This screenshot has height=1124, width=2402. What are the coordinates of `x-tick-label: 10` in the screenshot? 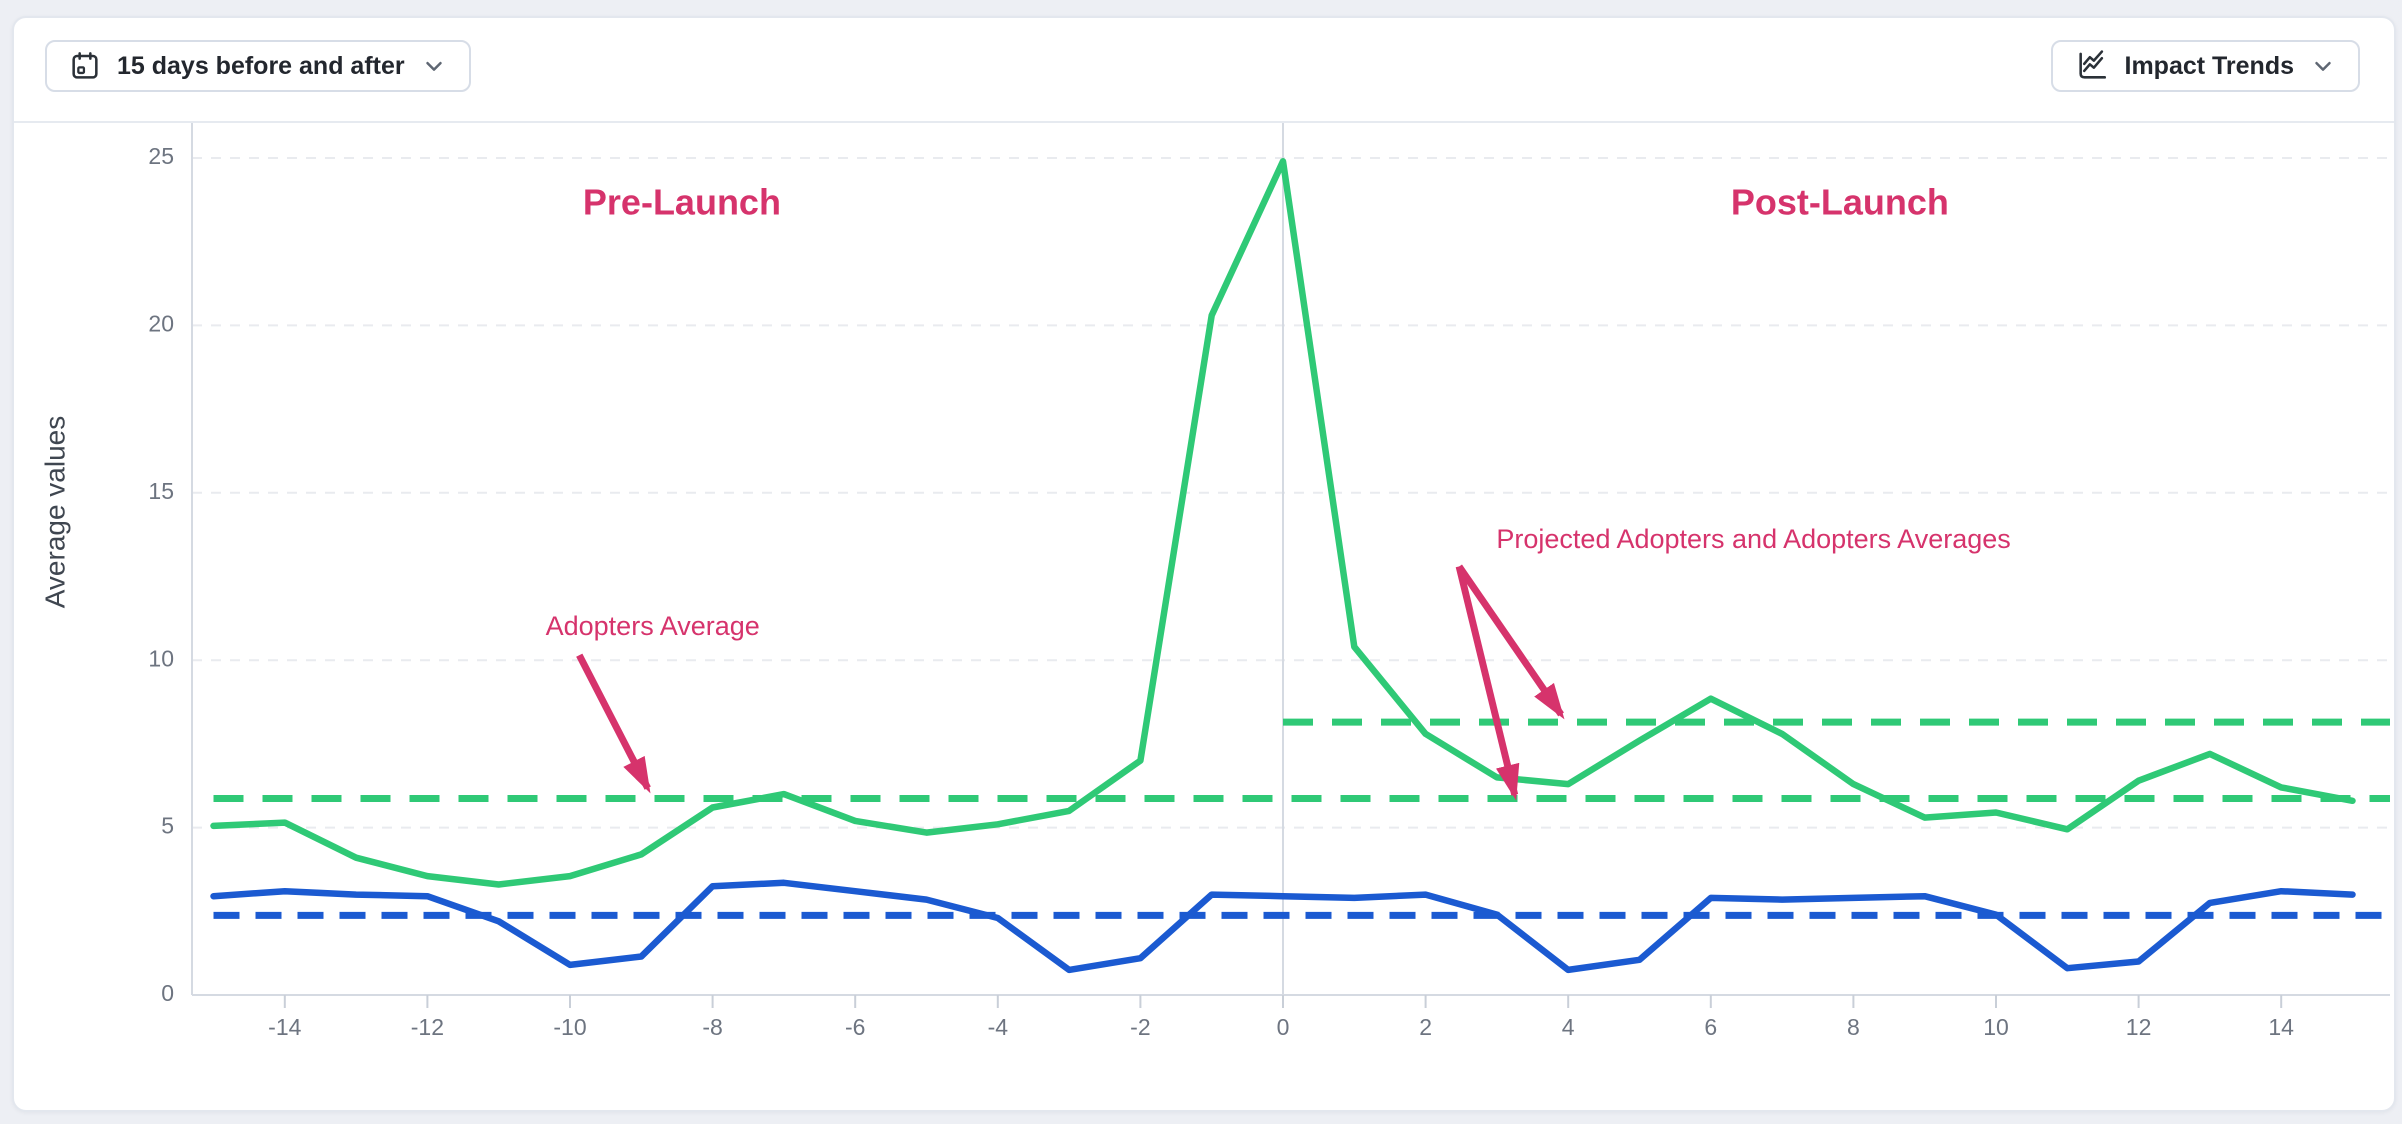 It's located at (1996, 1027).